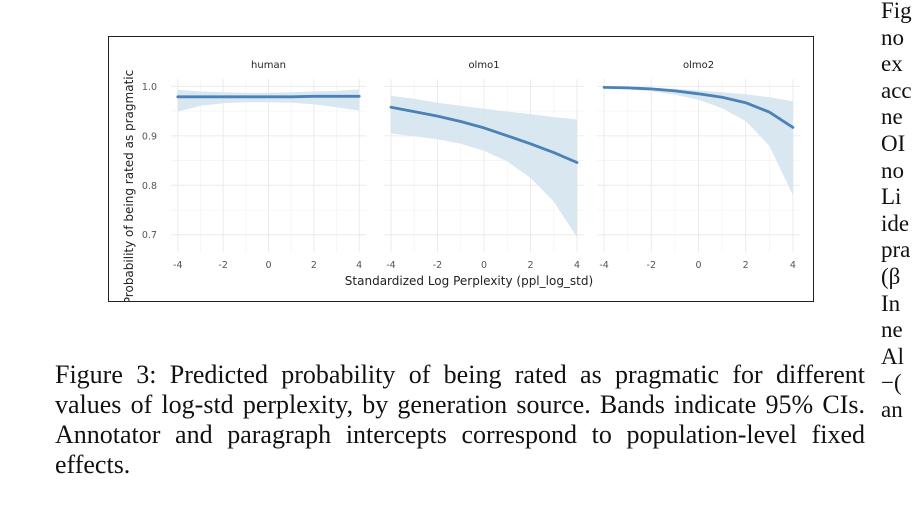 The image size is (923, 520). I want to click on facet-title-olmo2: olmo2, so click(698, 65).